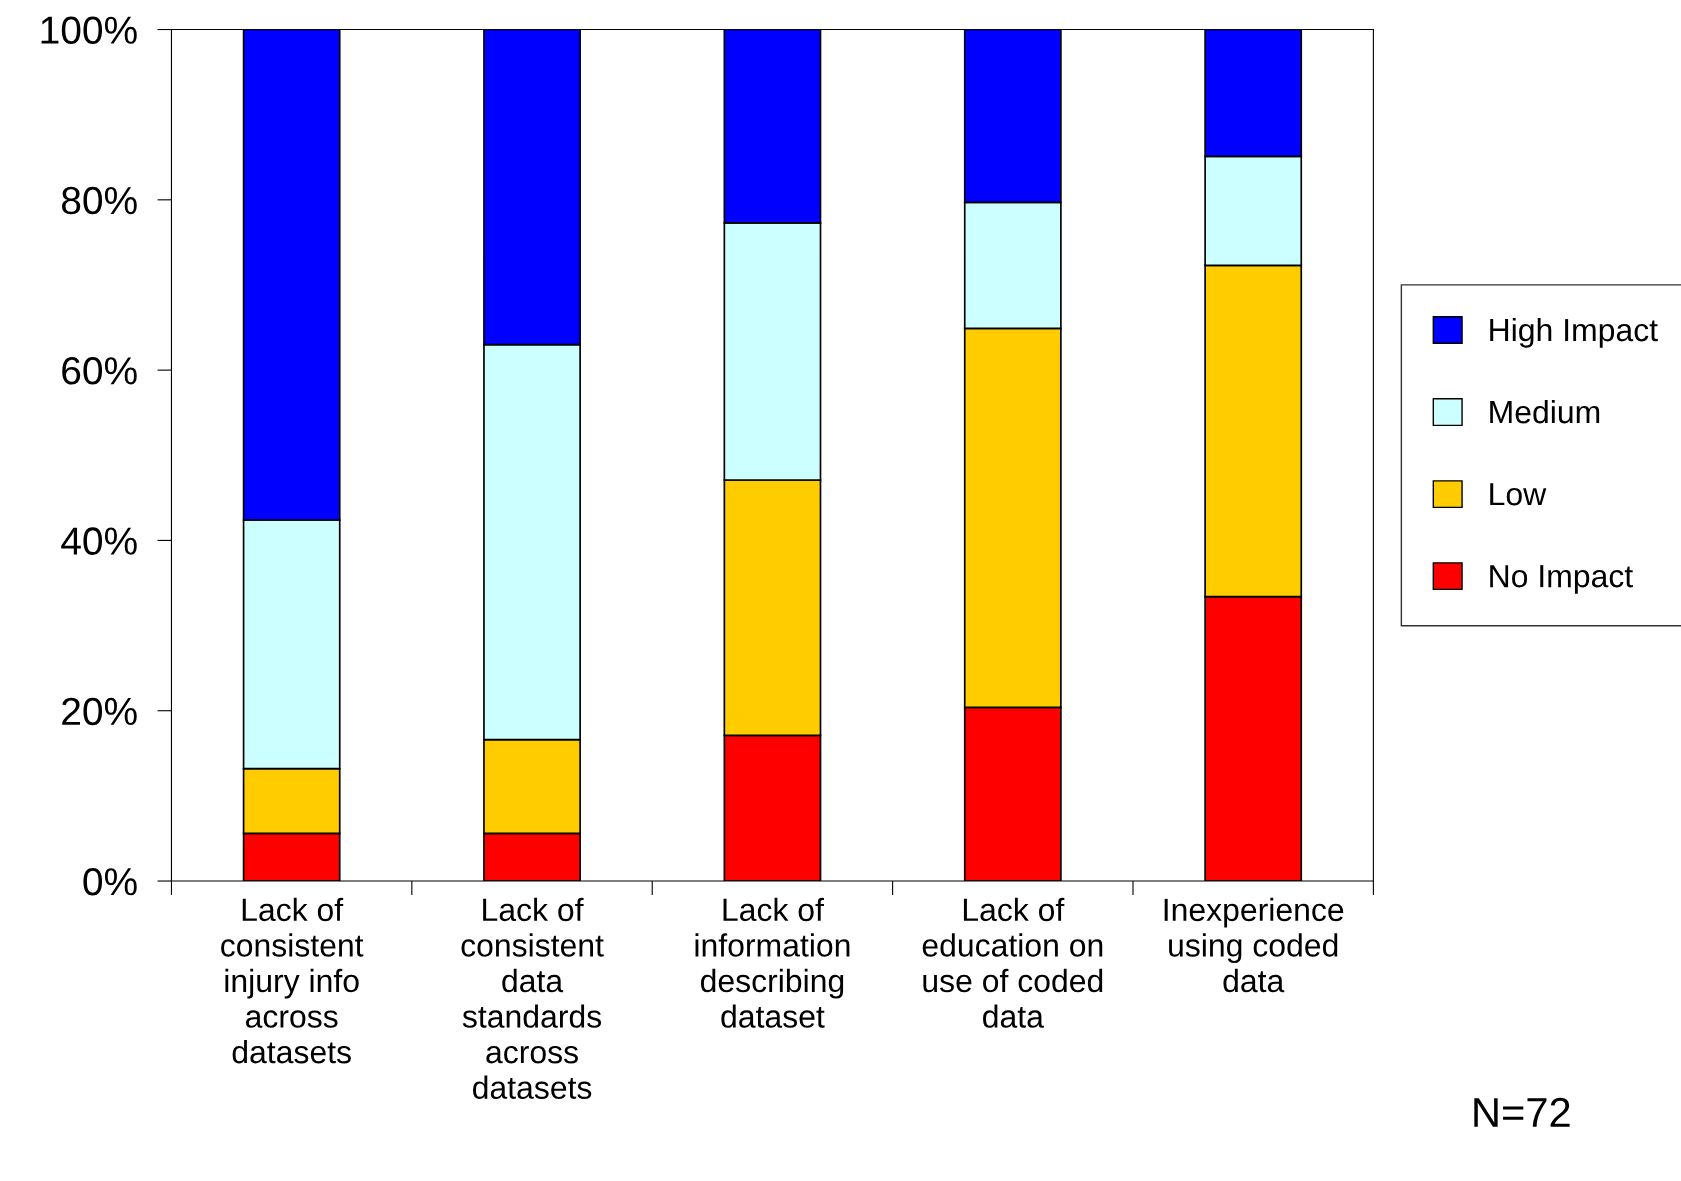  What do you see at coordinates (99, 200) in the screenshot?
I see `y-tick-label: 80%` at bounding box center [99, 200].